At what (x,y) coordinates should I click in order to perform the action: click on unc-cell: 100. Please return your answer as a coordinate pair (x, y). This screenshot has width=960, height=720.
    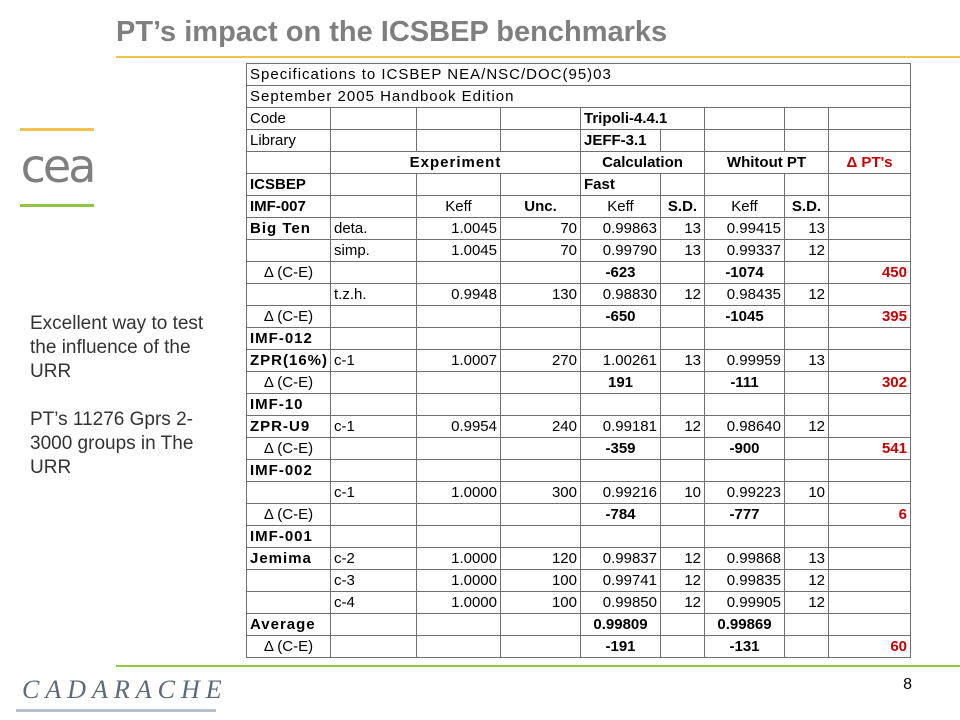
    Looking at the image, I should click on (540, 602).